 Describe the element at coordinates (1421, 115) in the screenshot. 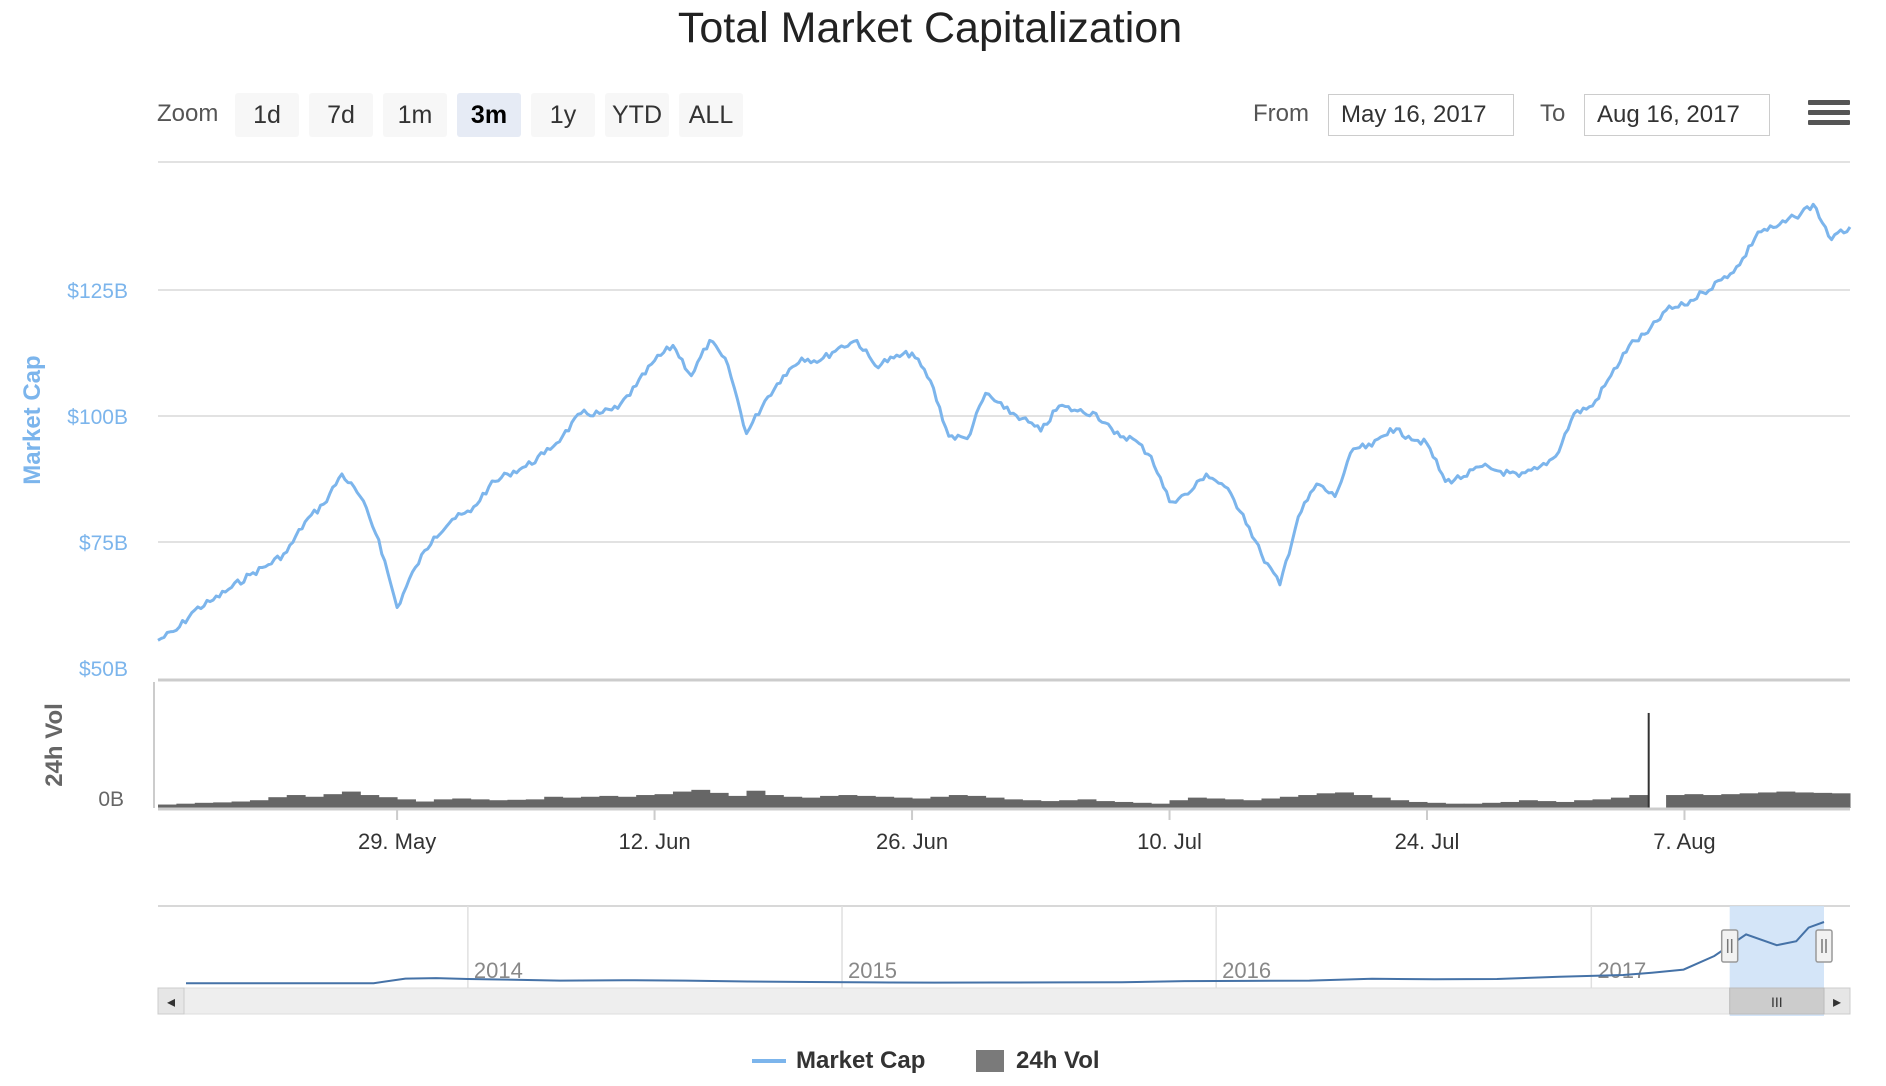

I see `range-from-input` at that location.